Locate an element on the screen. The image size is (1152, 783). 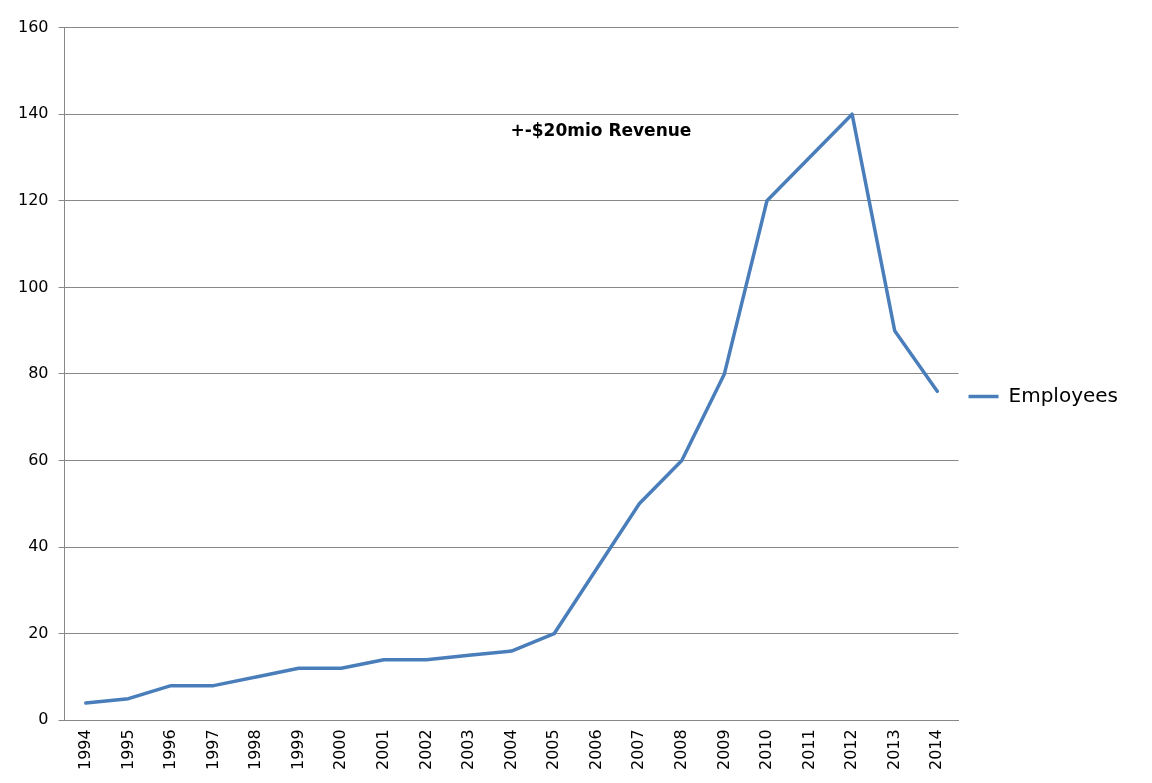
x-tick-label: 2006 is located at coordinates (595, 749).